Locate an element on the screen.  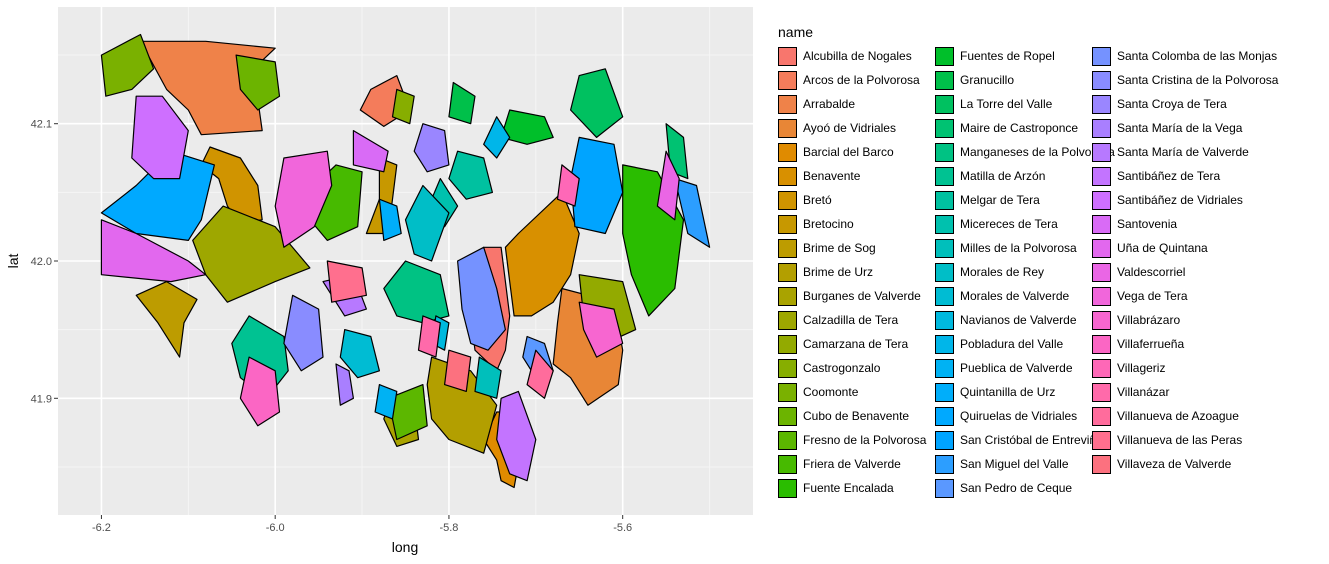
legend-item: Santa María de Valverde is located at coordinates (1192, 152).